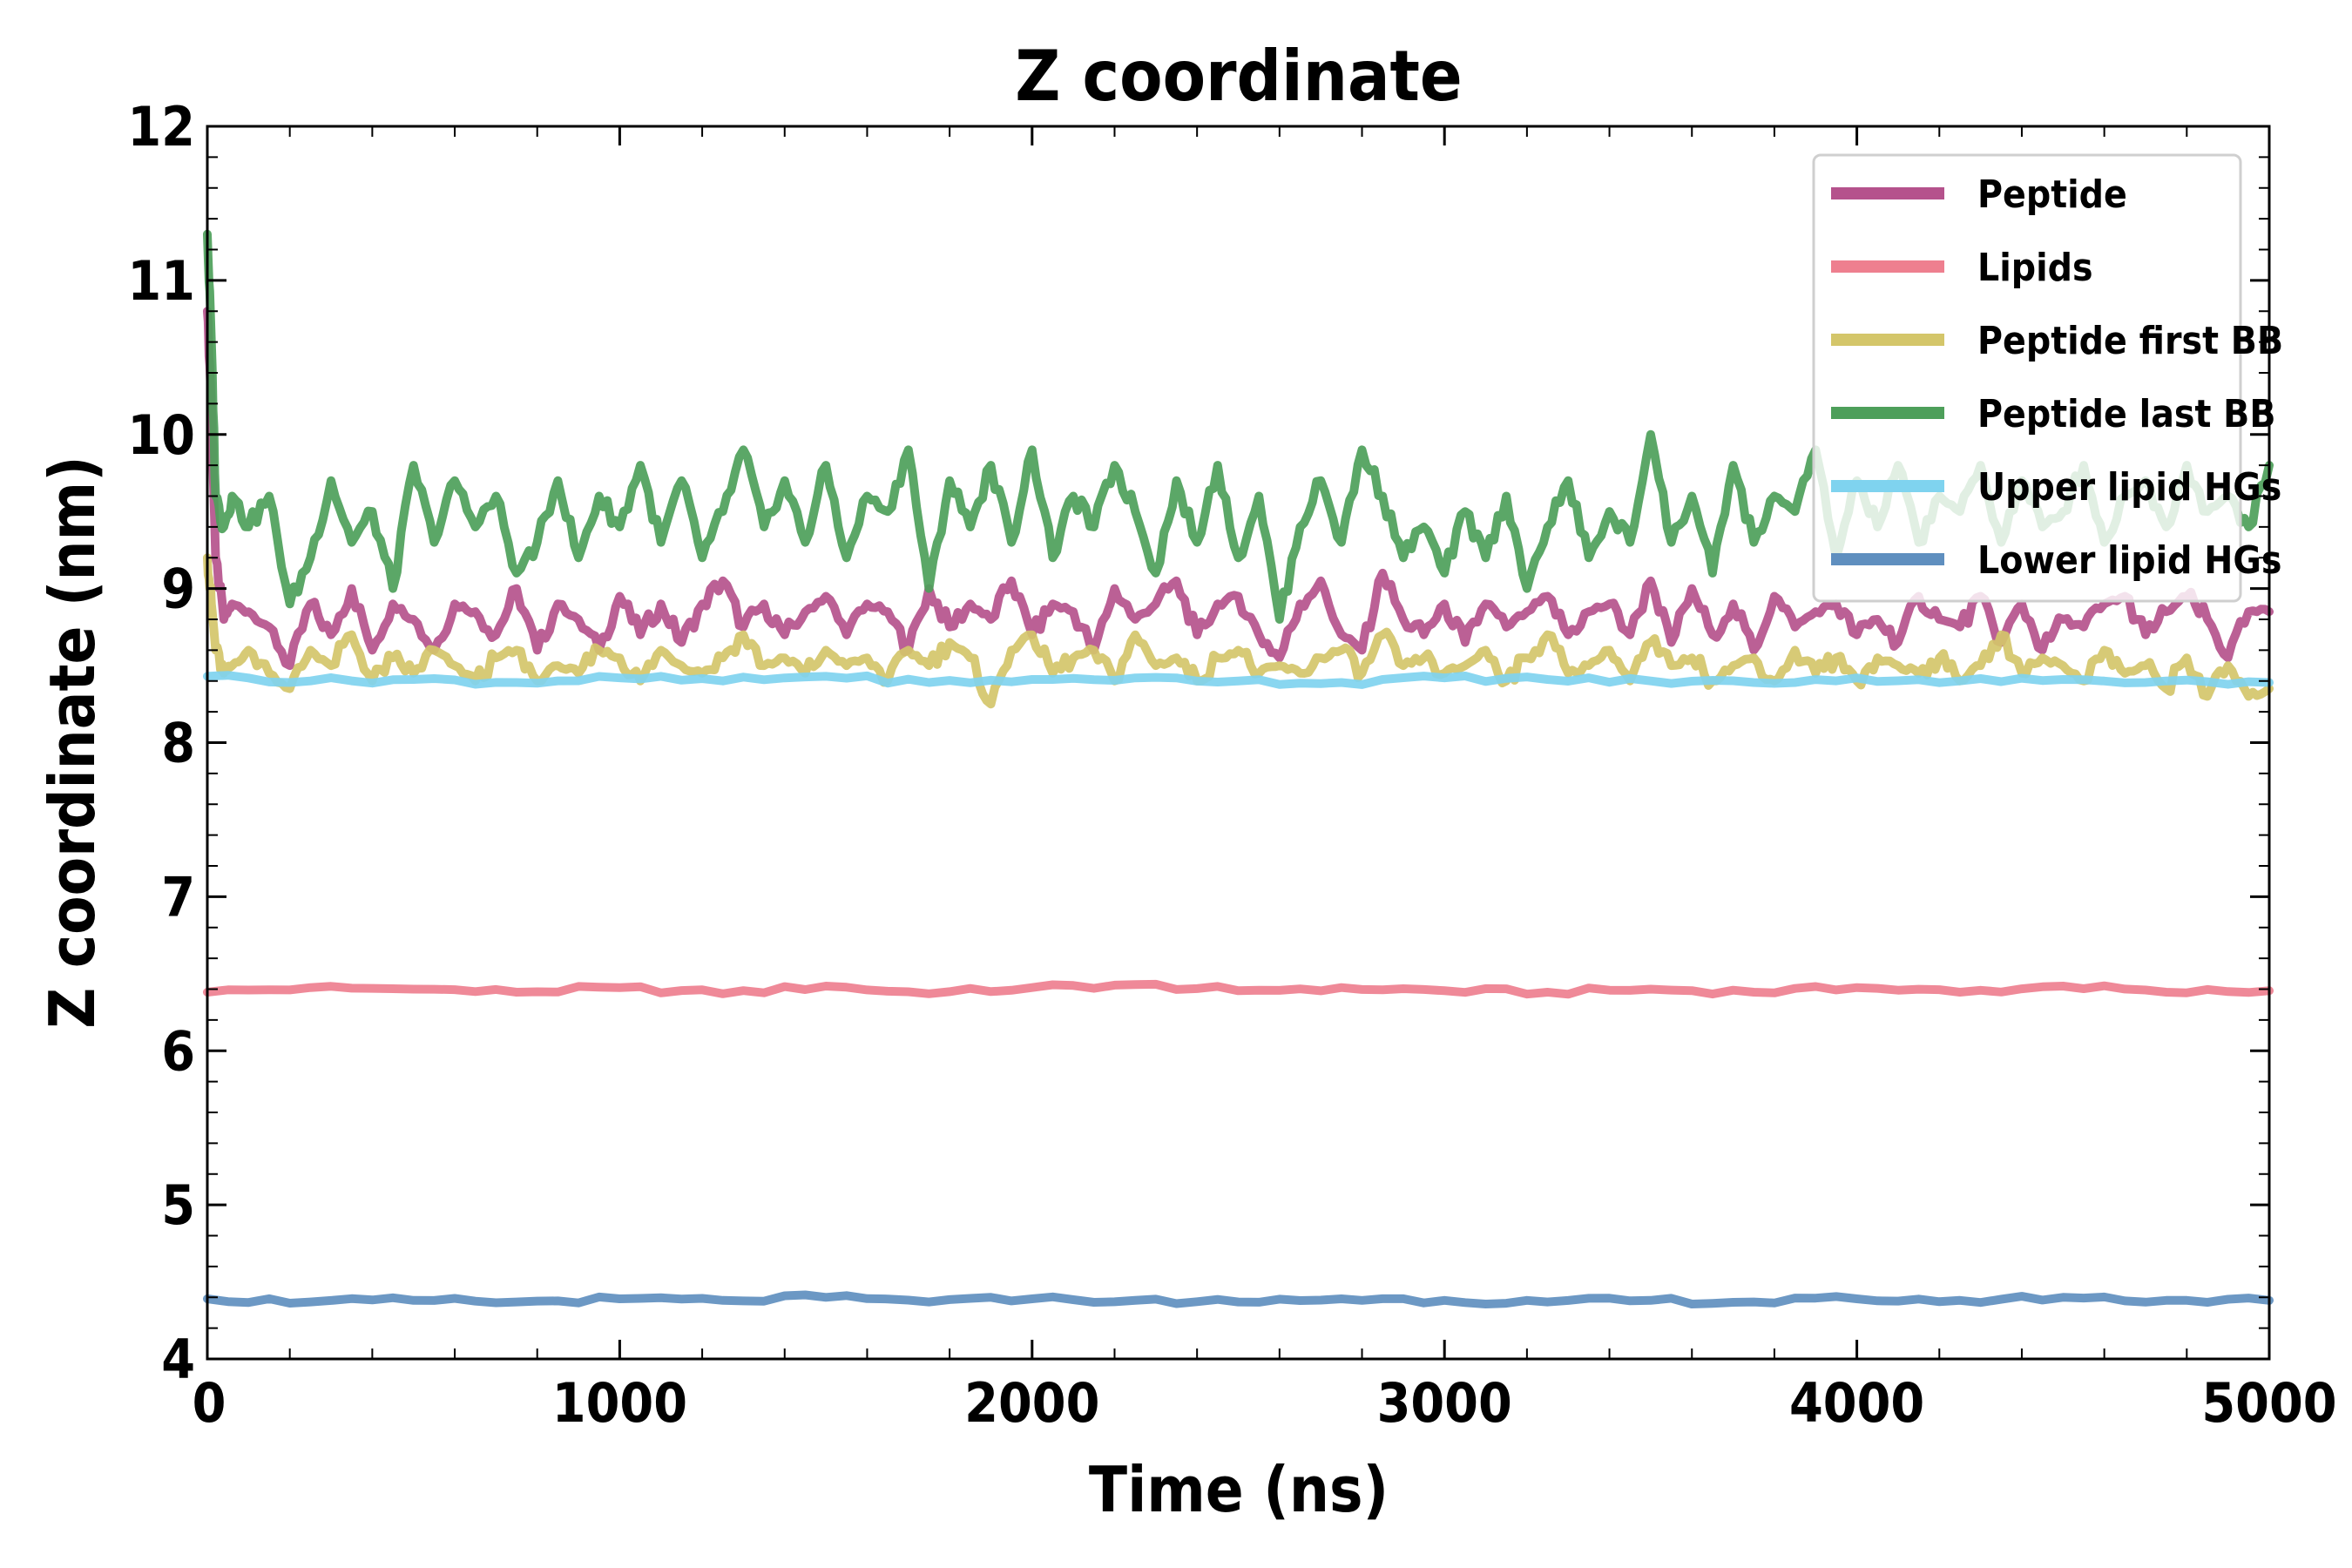 The image size is (2352, 1568). Describe the element at coordinates (1031, 1403) in the screenshot. I see `x-tick-label: 2000` at that location.